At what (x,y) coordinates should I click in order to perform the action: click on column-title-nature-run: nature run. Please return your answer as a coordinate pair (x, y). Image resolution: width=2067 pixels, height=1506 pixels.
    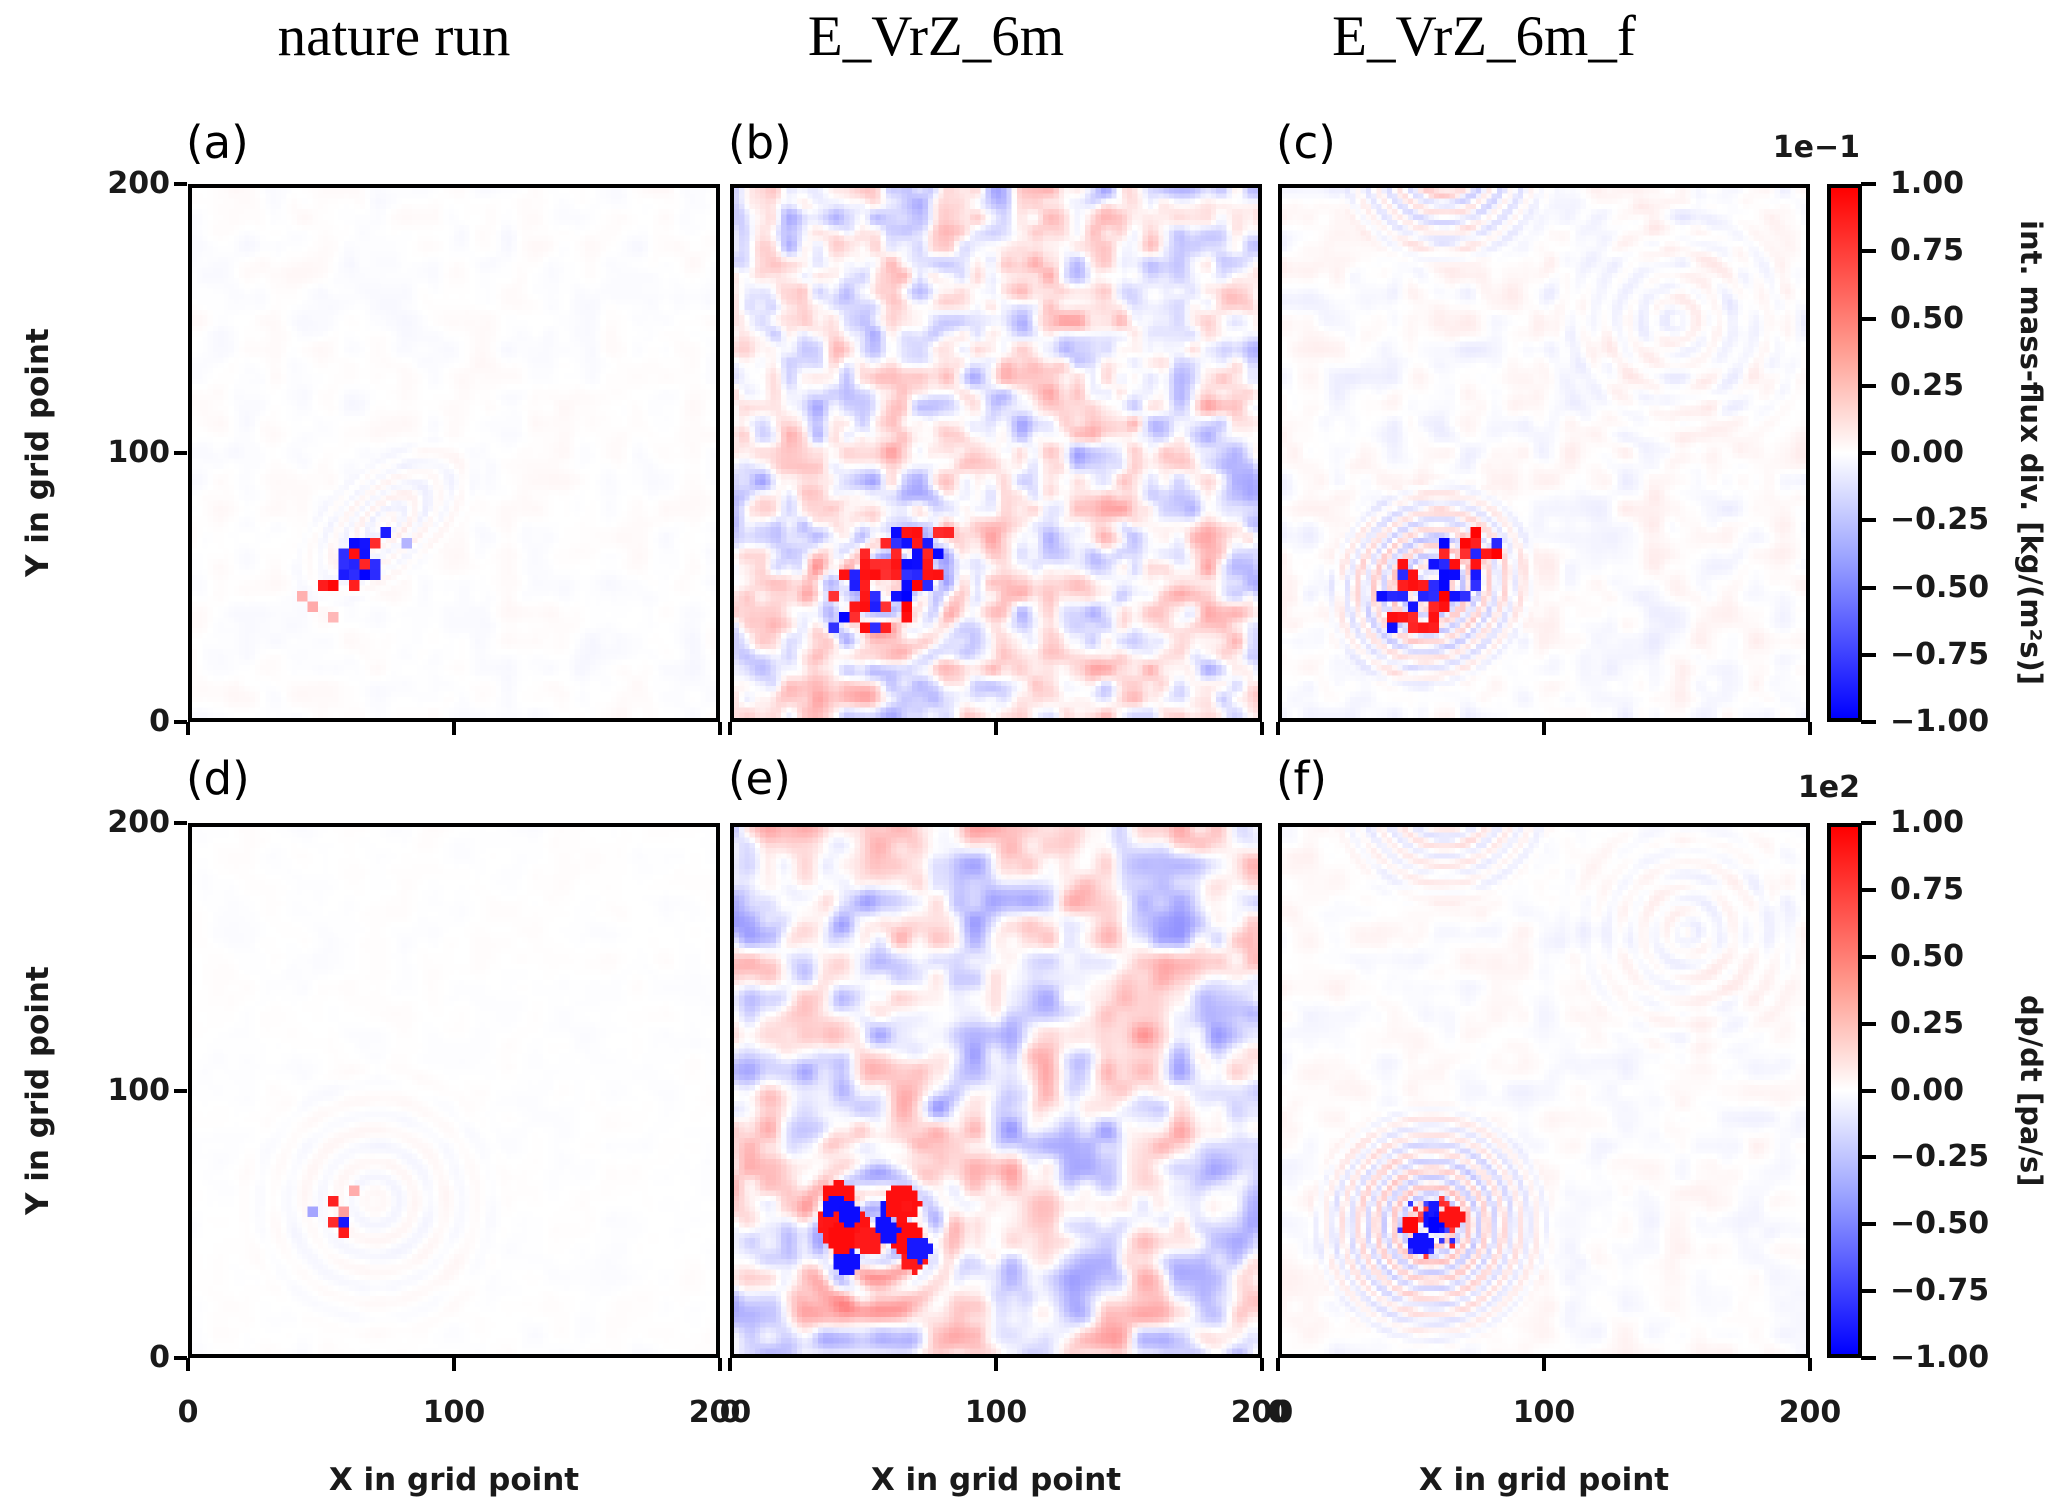
    Looking at the image, I should click on (394, 36).